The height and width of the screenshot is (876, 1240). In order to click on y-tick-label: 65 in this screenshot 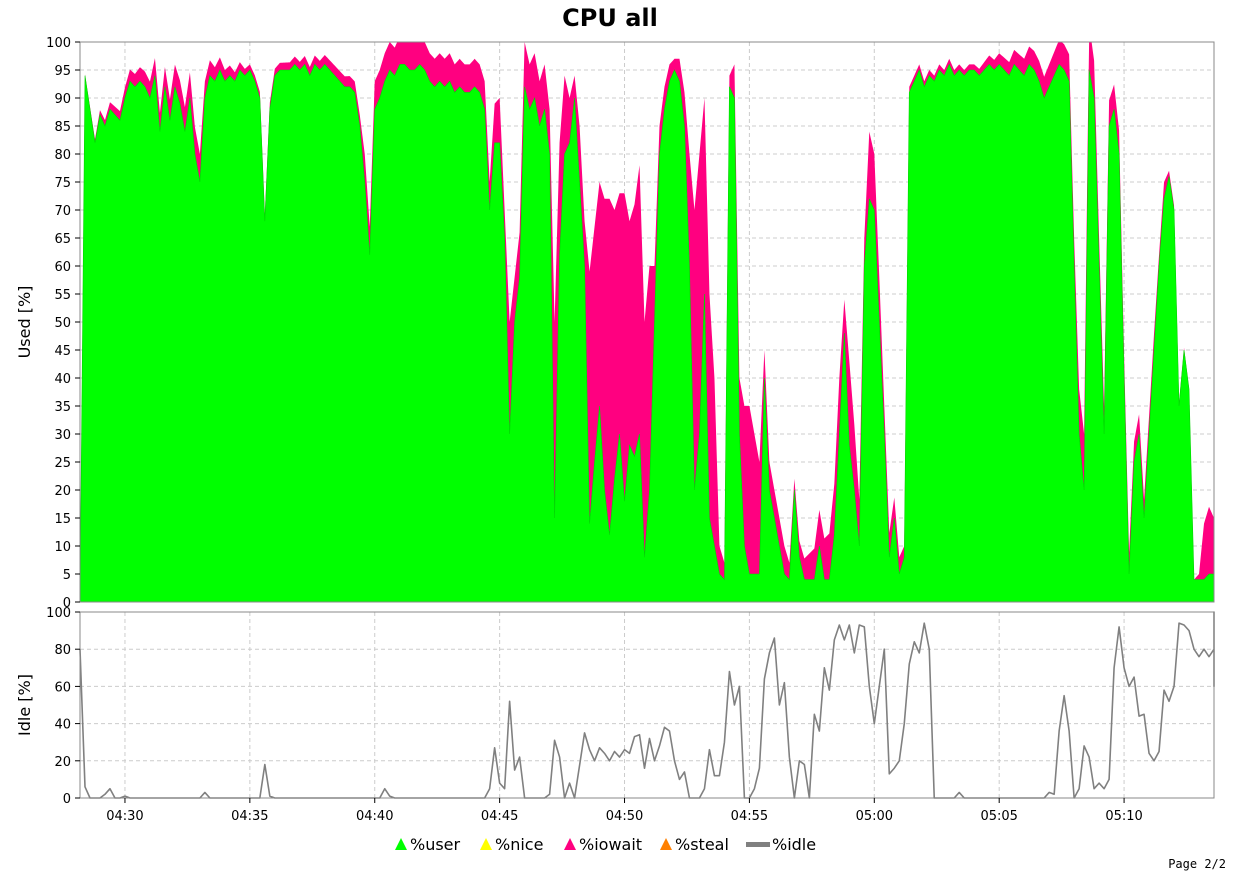, I will do `click(62, 239)`.